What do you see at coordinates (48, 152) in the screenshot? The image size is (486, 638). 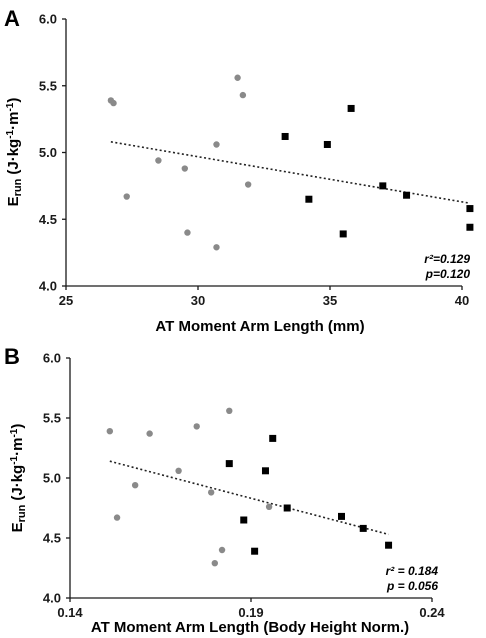 I see `panel-a-y-tick-label: 5.0` at bounding box center [48, 152].